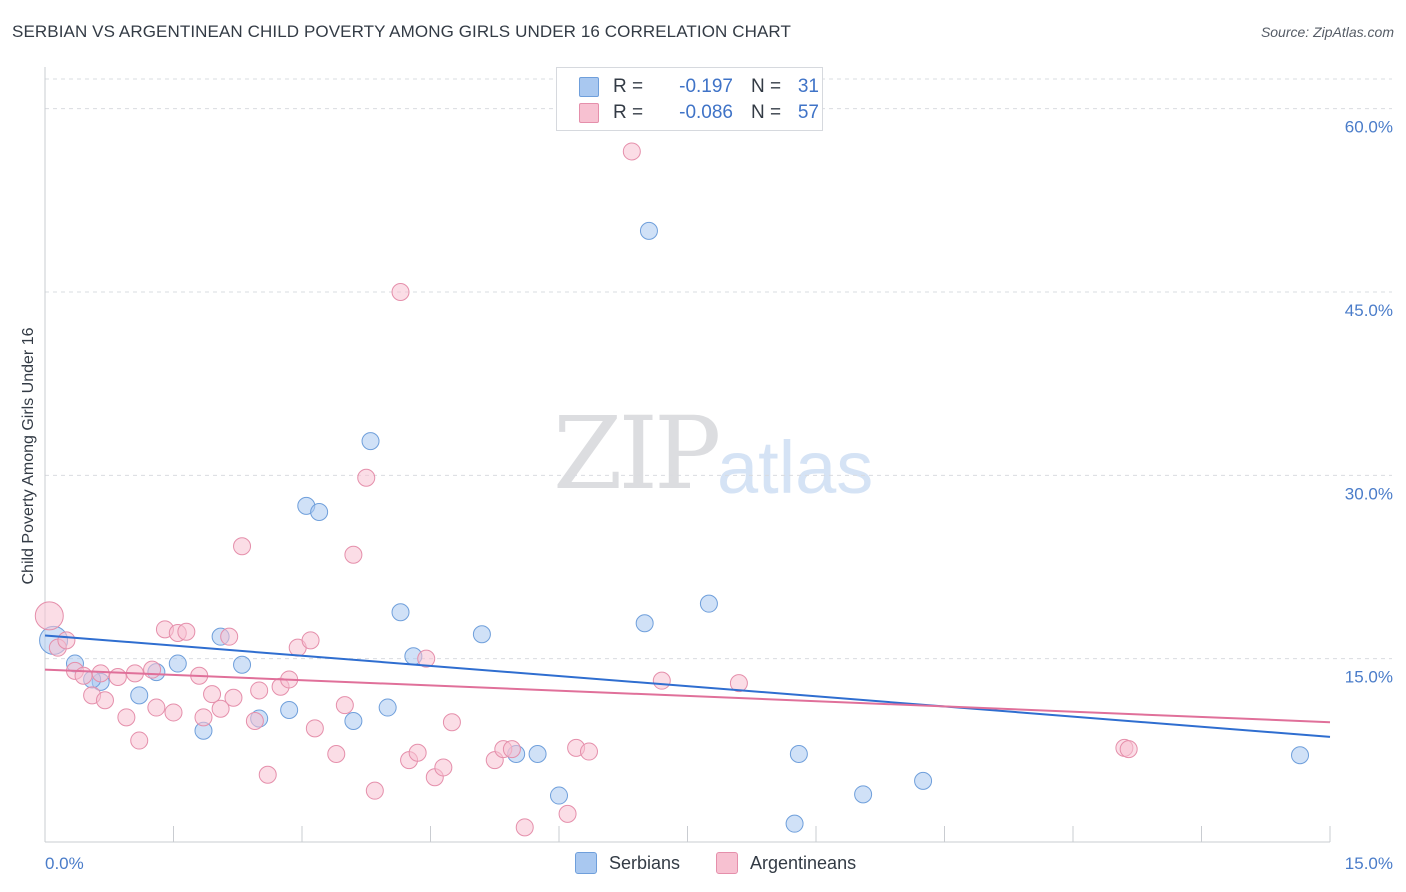 This screenshot has height=892, width=1406. Describe the element at coordinates (687, 696) in the screenshot. I see `trend-line-argentineans` at that location.